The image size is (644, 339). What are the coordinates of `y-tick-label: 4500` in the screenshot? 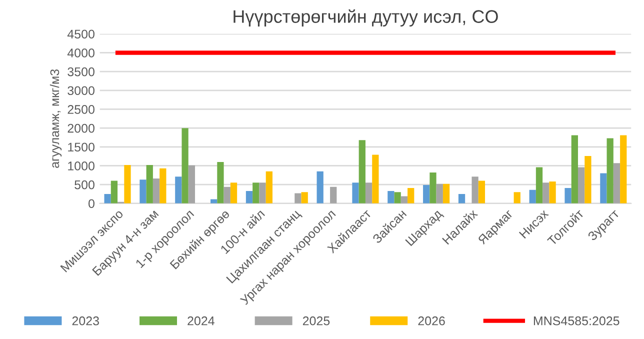 It's located at (80, 34).